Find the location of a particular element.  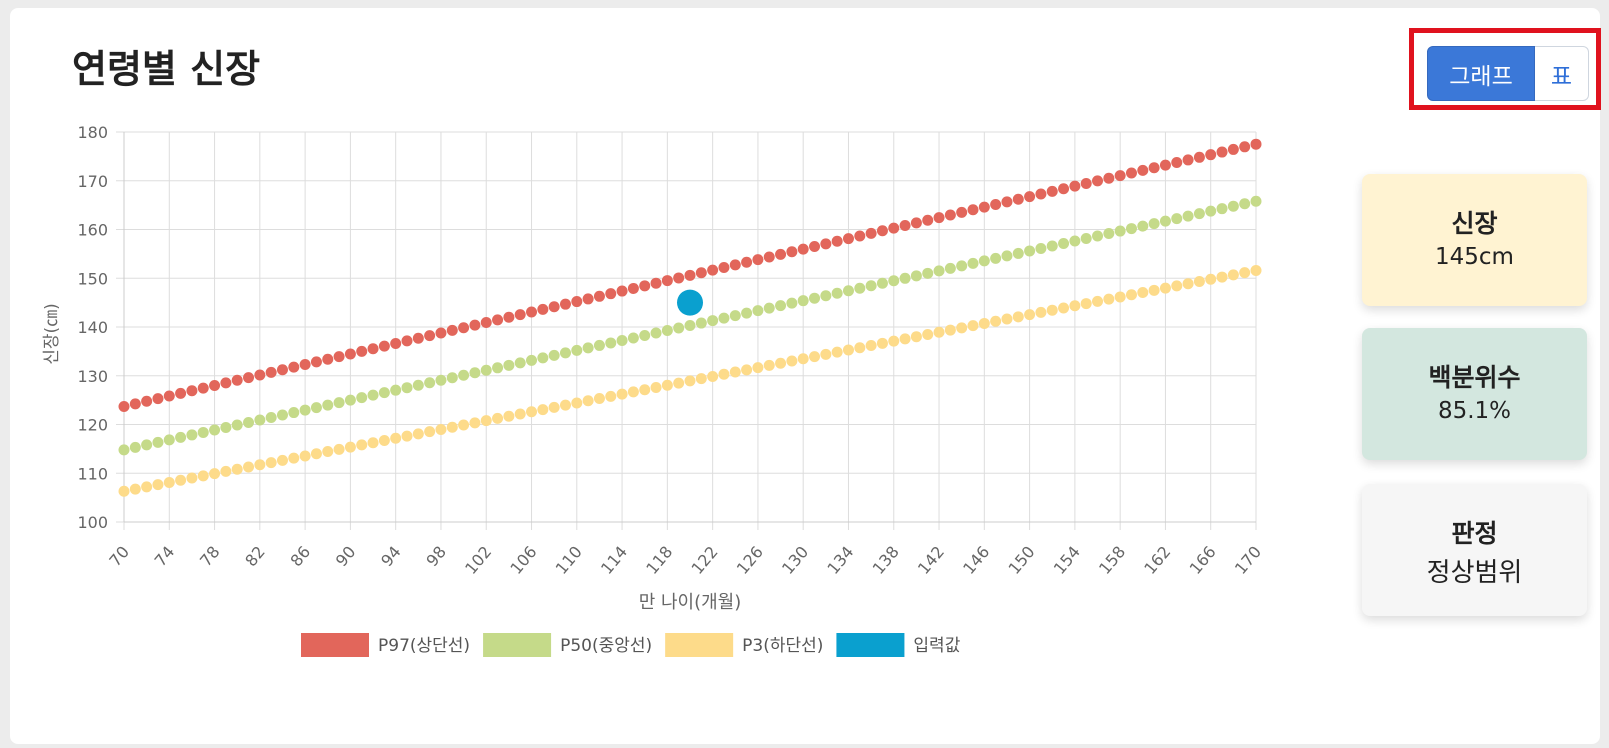

legend-item: P50(중앙선) is located at coordinates (567, 645).